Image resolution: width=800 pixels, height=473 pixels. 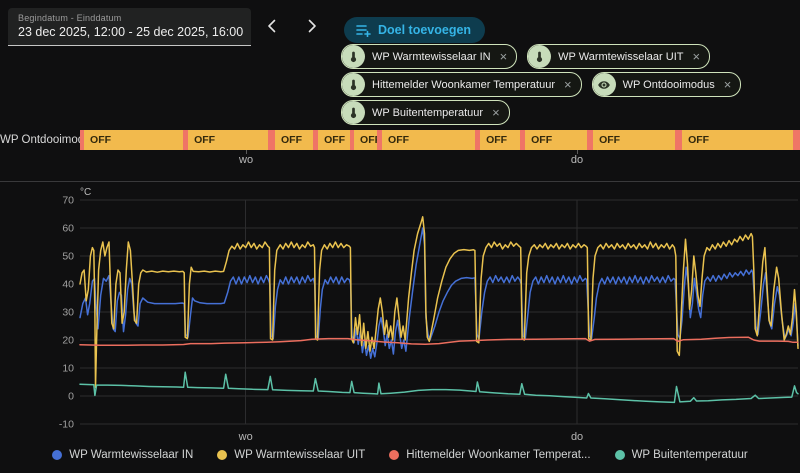 I want to click on legend-label: WP Buitentemperatuur, so click(x=689, y=455).